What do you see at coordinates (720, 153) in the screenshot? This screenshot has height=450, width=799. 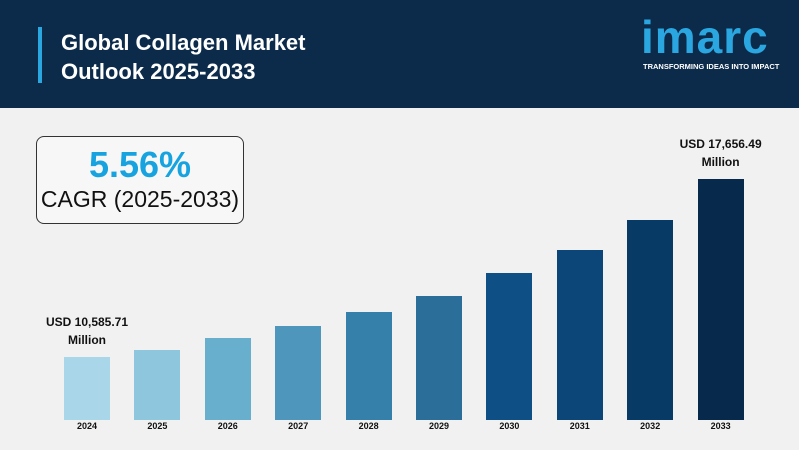 I see `value-label: USD 17,656.49 Million` at bounding box center [720, 153].